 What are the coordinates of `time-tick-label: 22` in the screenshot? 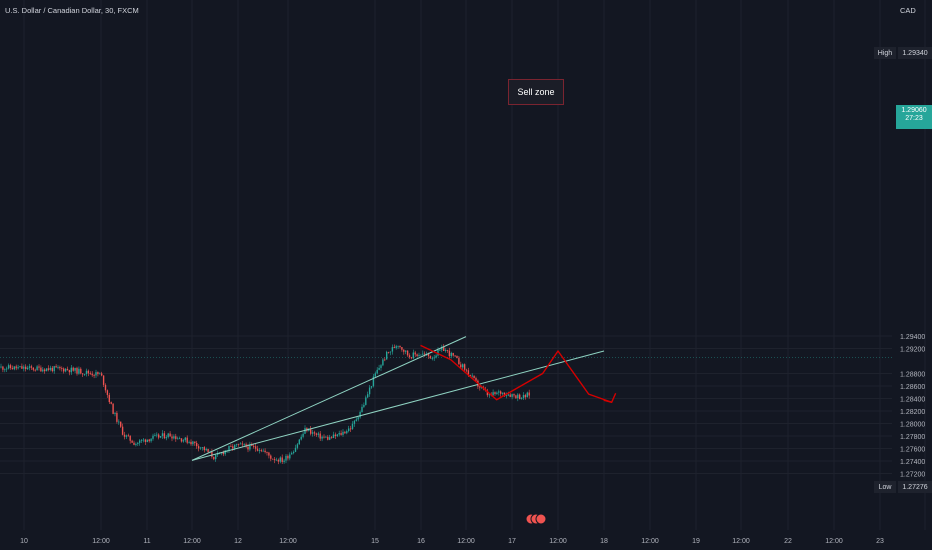 It's located at (788, 541).